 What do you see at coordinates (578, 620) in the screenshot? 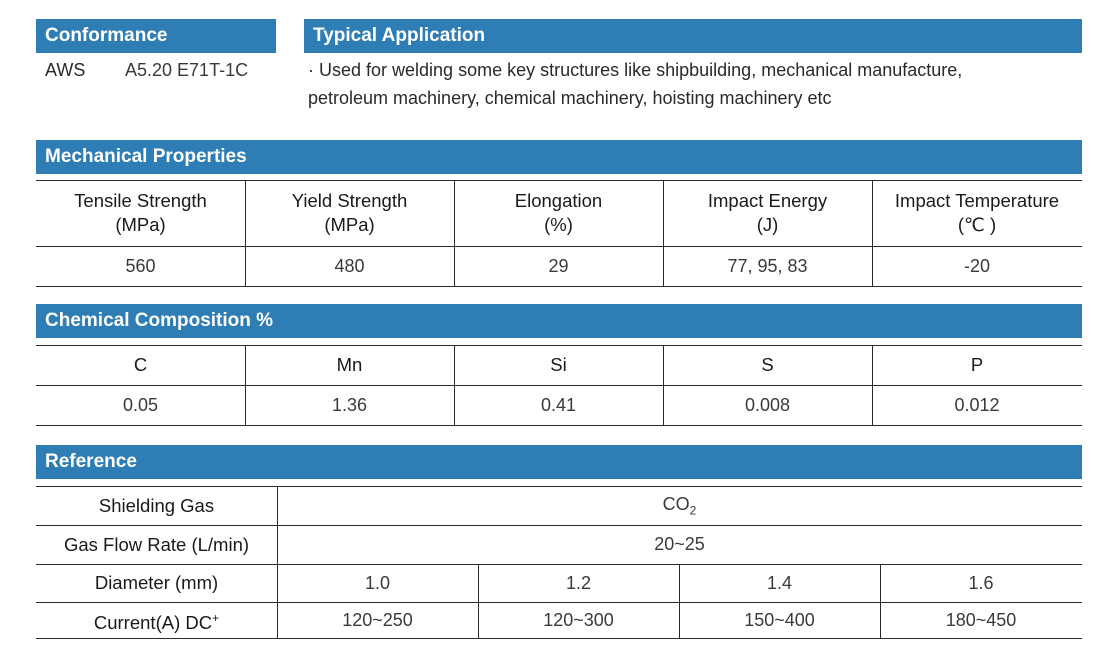
I see `current-value: 120~300` at bounding box center [578, 620].